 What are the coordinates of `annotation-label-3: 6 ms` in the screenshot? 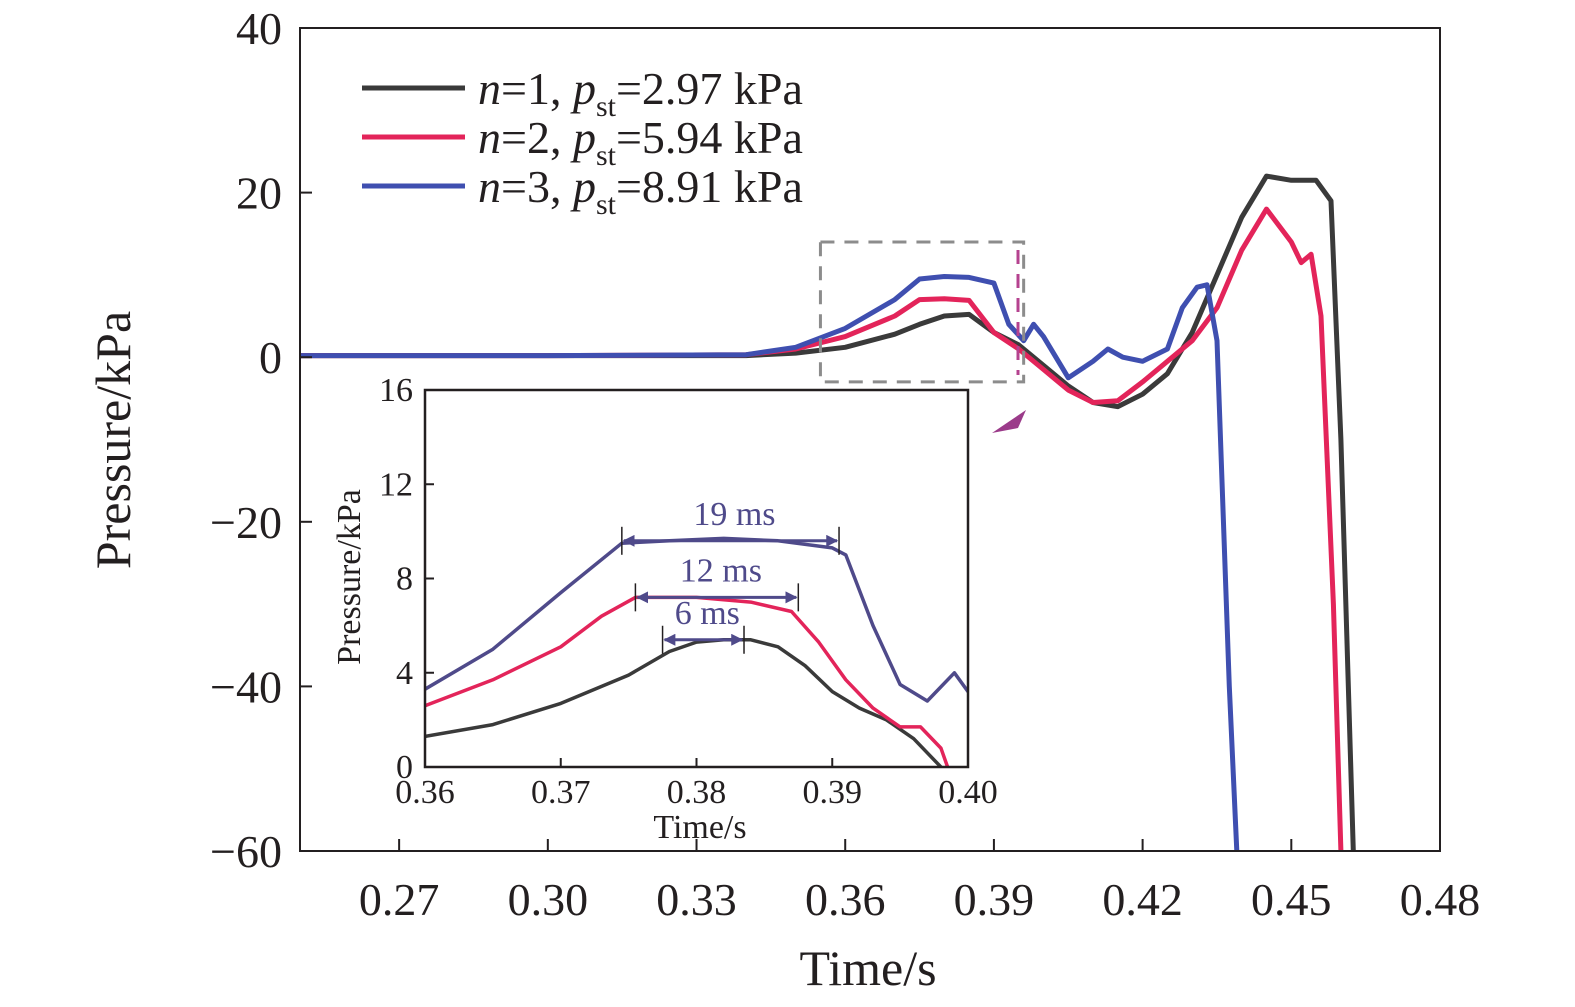 It's located at (707, 613).